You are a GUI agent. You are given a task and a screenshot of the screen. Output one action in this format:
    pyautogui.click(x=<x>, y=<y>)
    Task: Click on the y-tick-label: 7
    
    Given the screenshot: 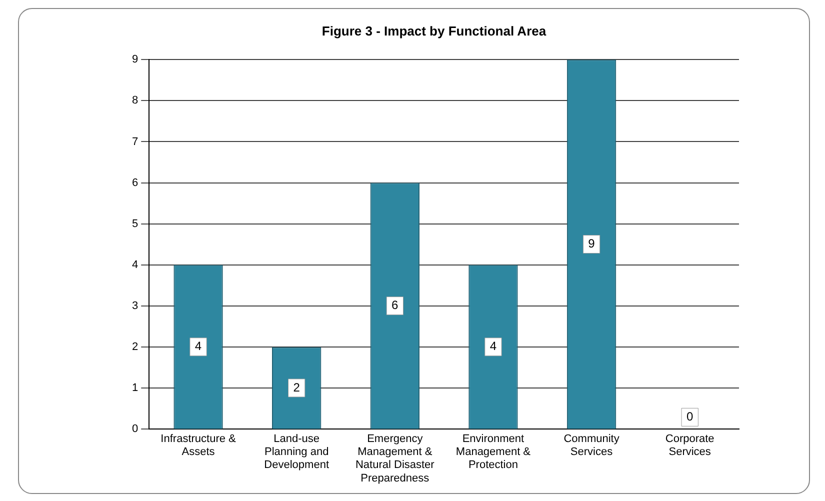 What is the action you would take?
    pyautogui.click(x=135, y=142)
    